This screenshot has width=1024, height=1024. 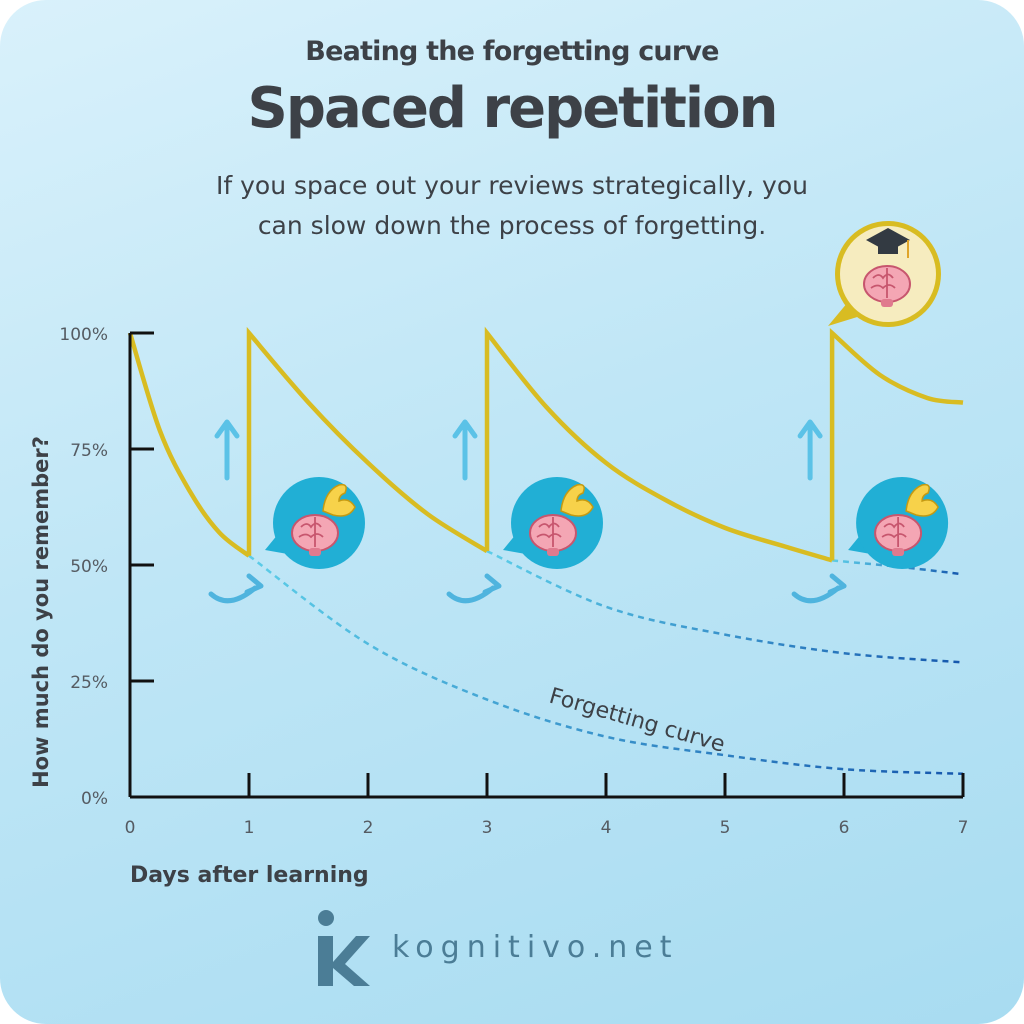 I want to click on x-tick-label: 2, so click(x=368, y=828).